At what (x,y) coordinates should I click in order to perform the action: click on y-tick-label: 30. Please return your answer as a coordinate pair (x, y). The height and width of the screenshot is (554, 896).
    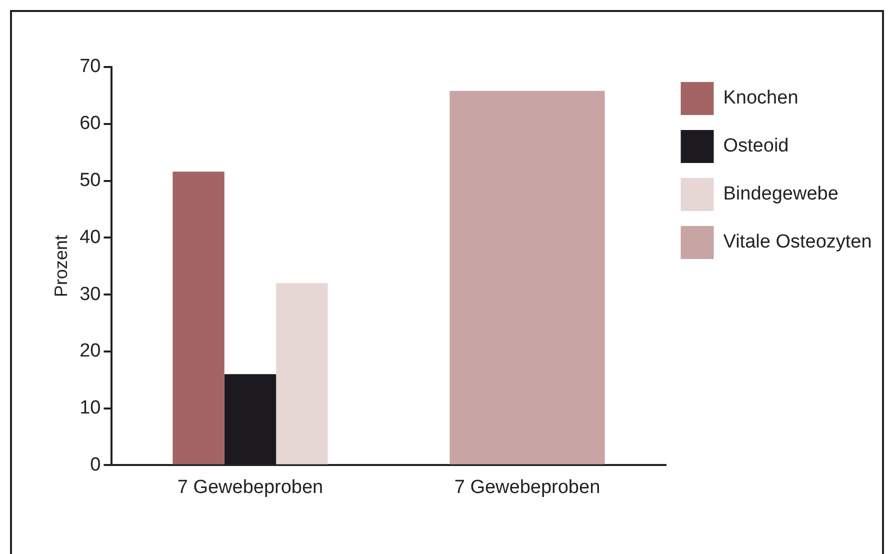
    Looking at the image, I should click on (90, 294).